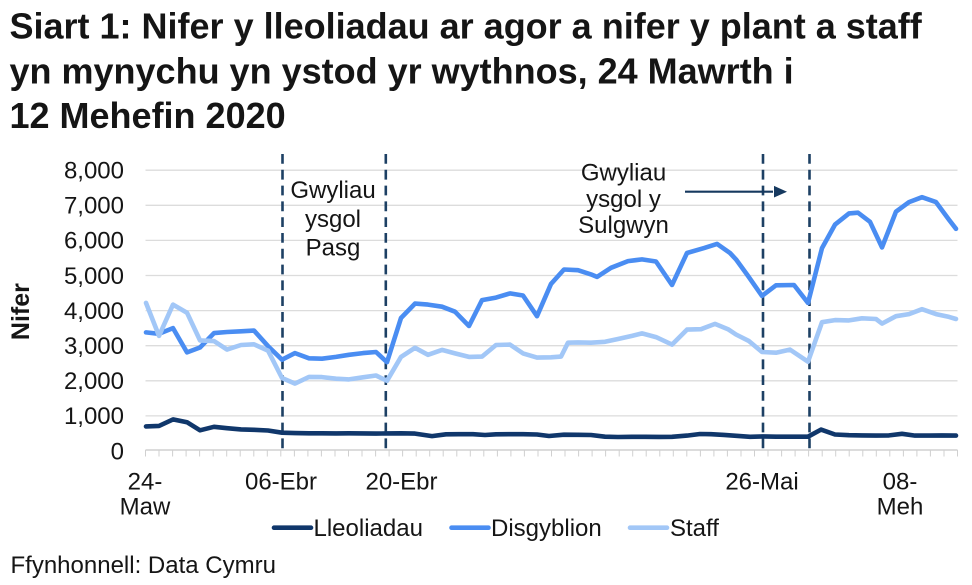 Image resolution: width=972 pixels, height=585 pixels. I want to click on svg-text: Sulgwyn, so click(623, 225).